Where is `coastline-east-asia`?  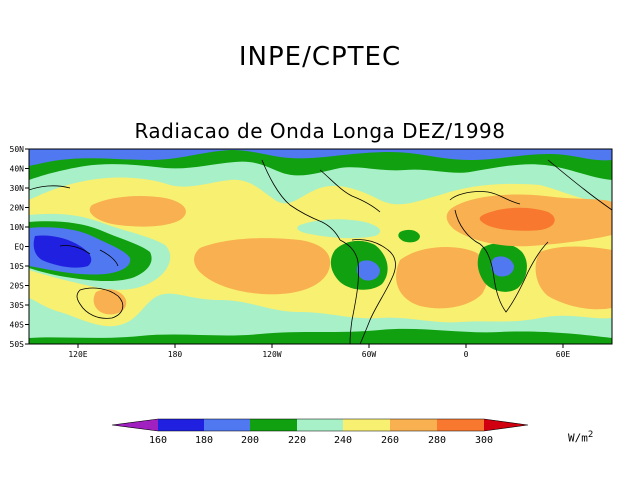
coastline-east-asia is located at coordinates (50, 188).